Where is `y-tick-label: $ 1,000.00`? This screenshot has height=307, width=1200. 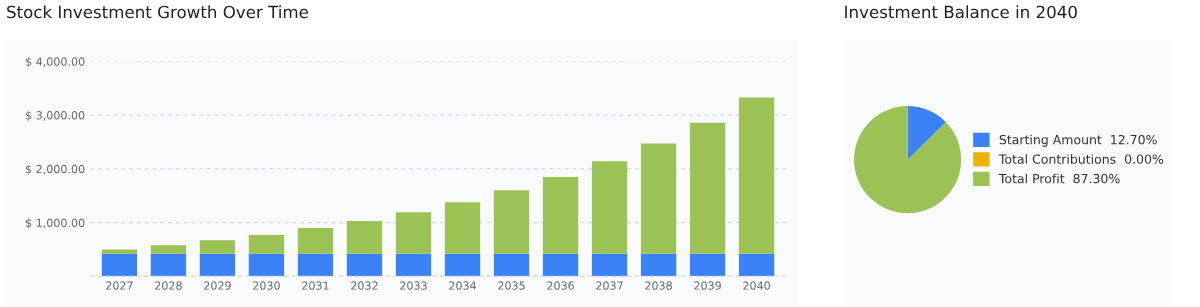
y-tick-label: $ 1,000.00 is located at coordinates (55, 223).